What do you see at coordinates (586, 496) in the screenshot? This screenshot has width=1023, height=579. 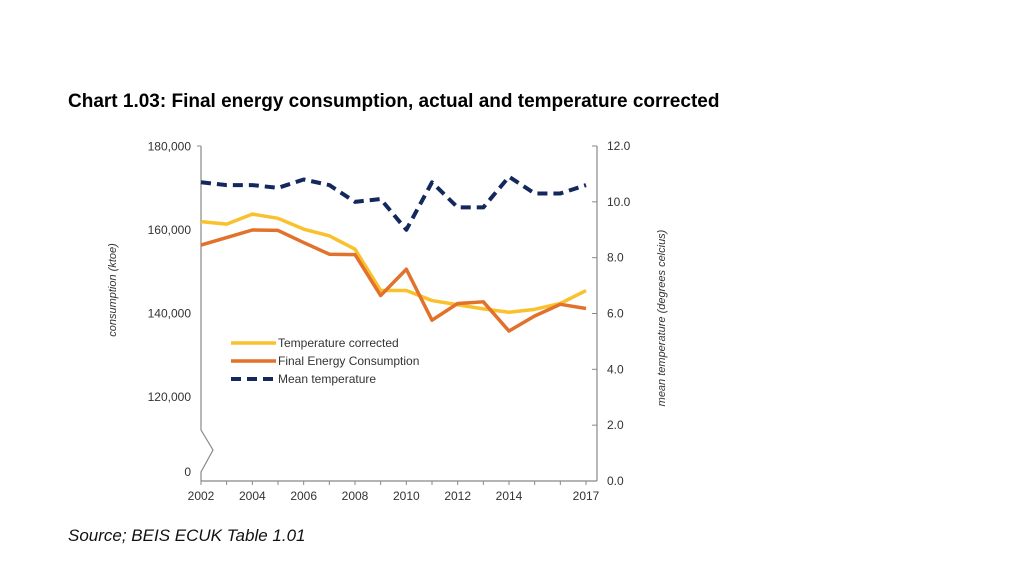 I see `x-tick-label: 2017` at bounding box center [586, 496].